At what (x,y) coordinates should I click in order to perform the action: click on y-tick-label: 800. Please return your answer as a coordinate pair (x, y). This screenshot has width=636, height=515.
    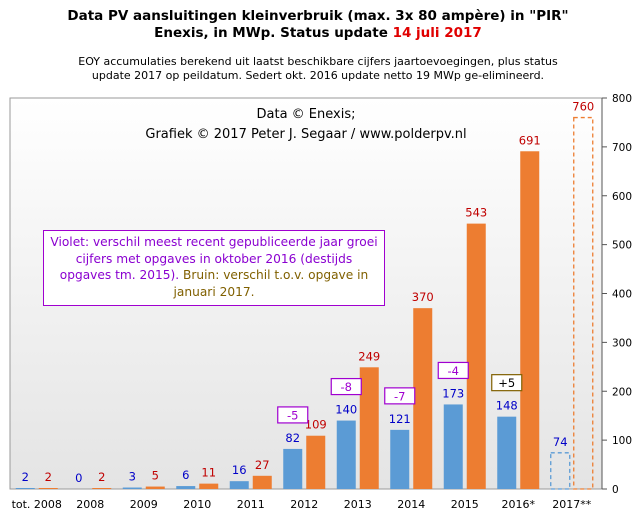
    Looking at the image, I should click on (622, 99).